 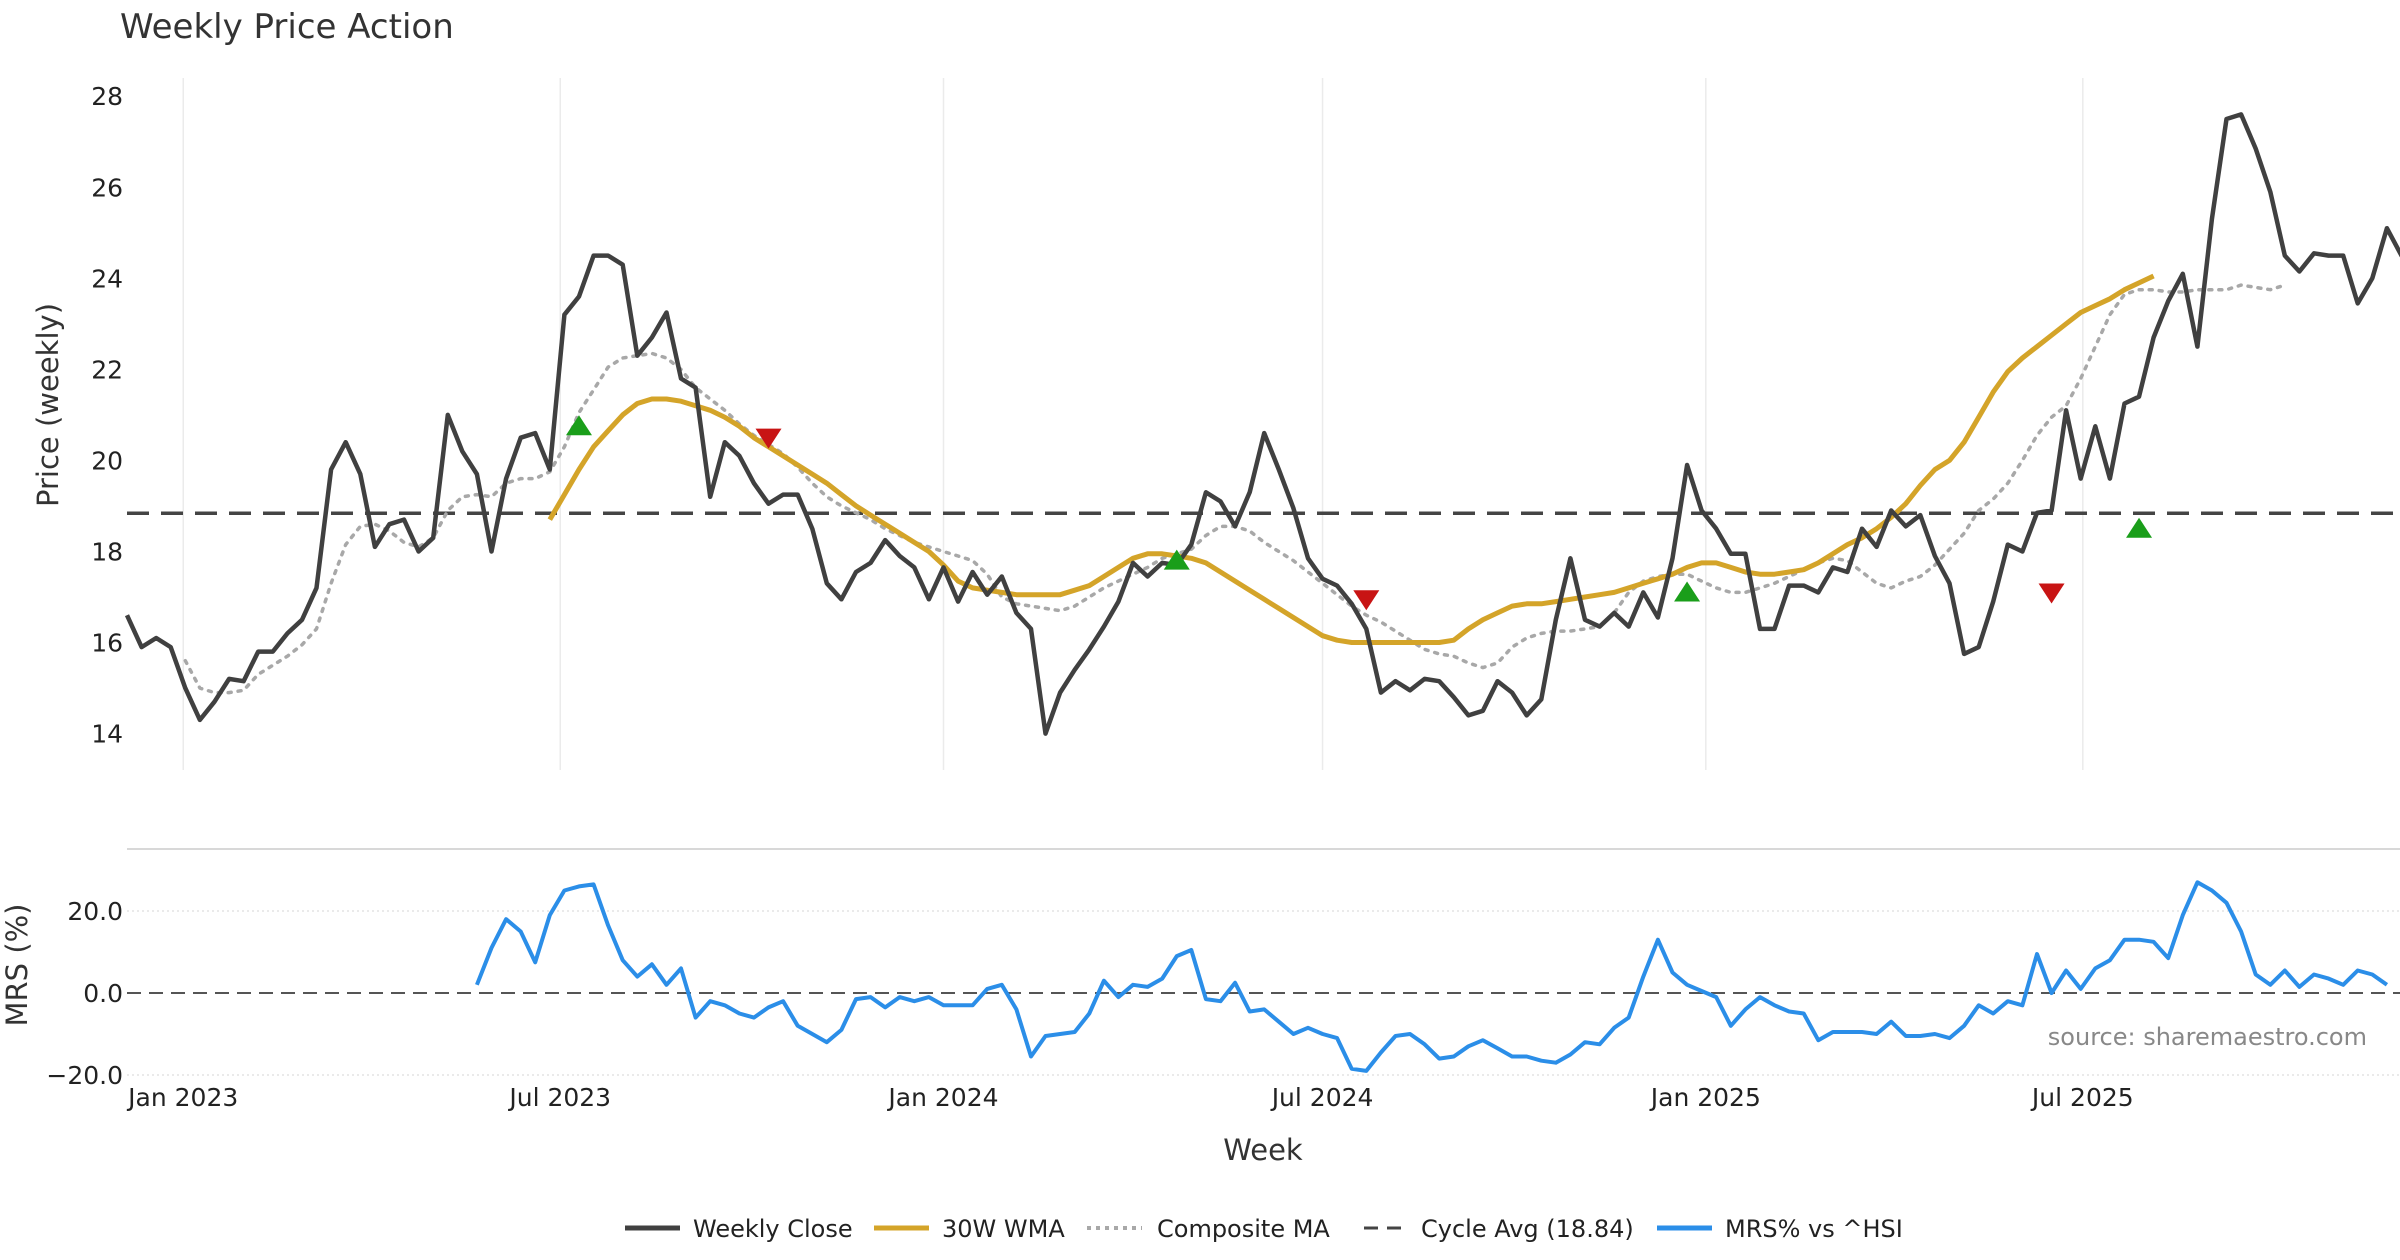 What do you see at coordinates (107, 460) in the screenshot?
I see `price-y-tick-20: 20` at bounding box center [107, 460].